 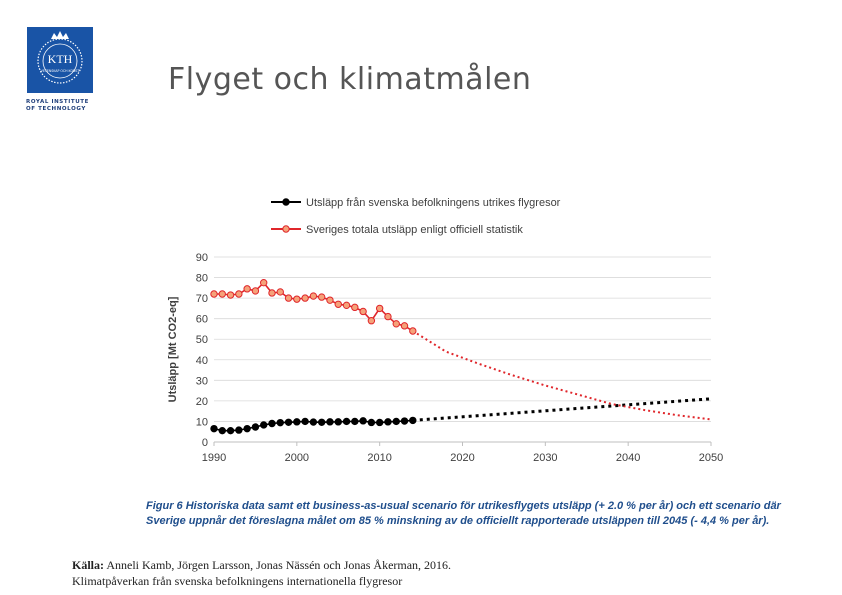 I want to click on x-tick-label: 2020, so click(x=462, y=458).